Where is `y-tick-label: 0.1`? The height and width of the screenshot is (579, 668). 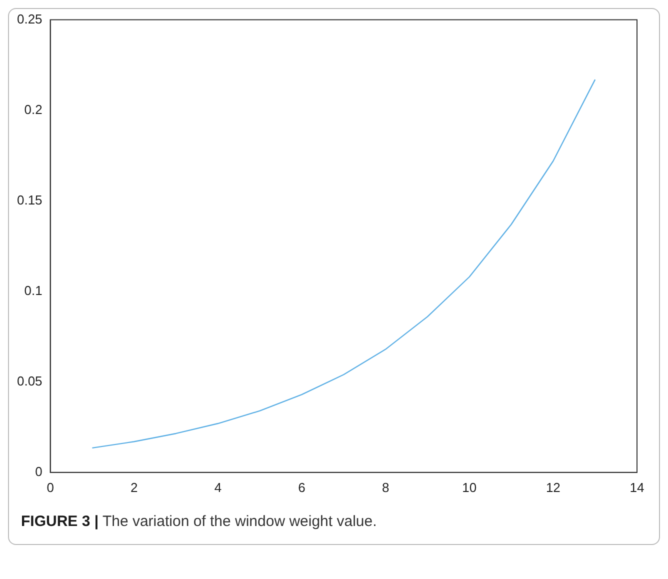
y-tick-label: 0.1 is located at coordinates (33, 290).